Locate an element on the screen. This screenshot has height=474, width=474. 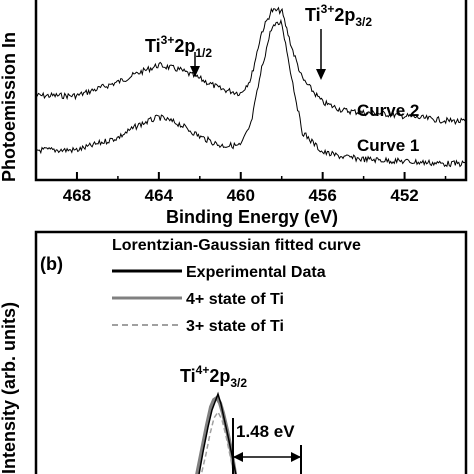
annotation-ti3-2p12-pre: Ti is located at coordinates (153, 46).